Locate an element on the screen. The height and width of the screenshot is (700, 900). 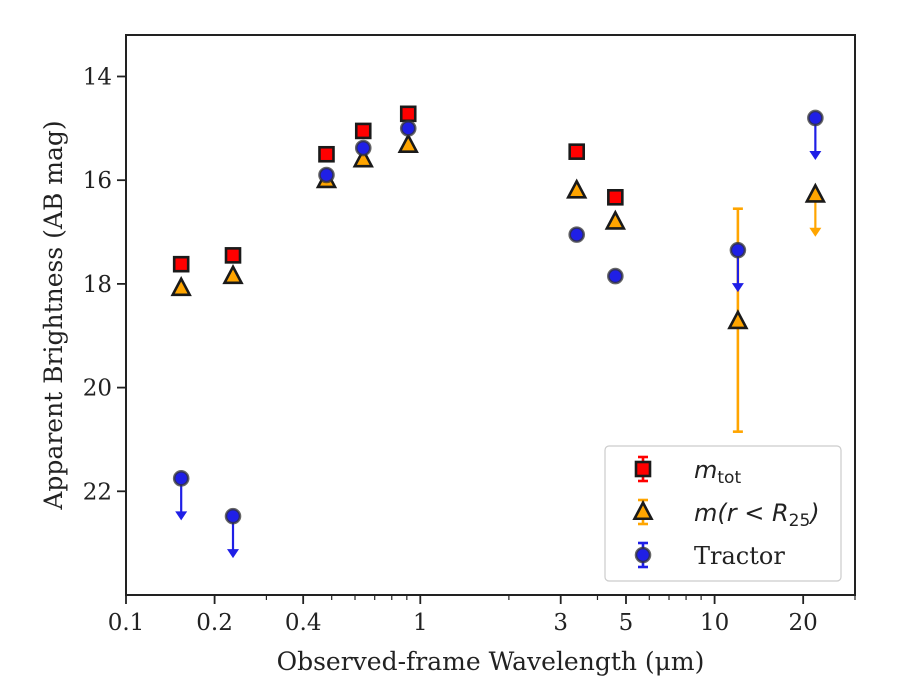
x-tick-label: 0.2 is located at coordinates (214, 623).